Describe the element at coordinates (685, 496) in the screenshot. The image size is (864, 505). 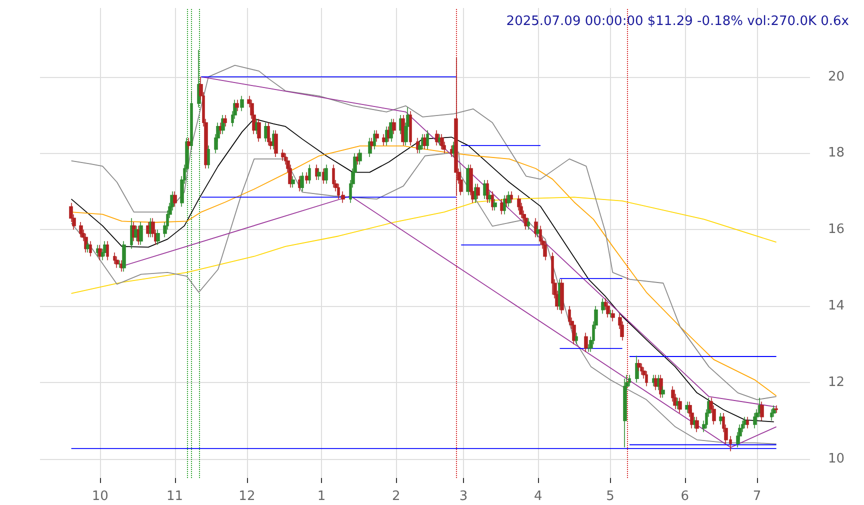
I see `x-tick-label: 6` at that location.